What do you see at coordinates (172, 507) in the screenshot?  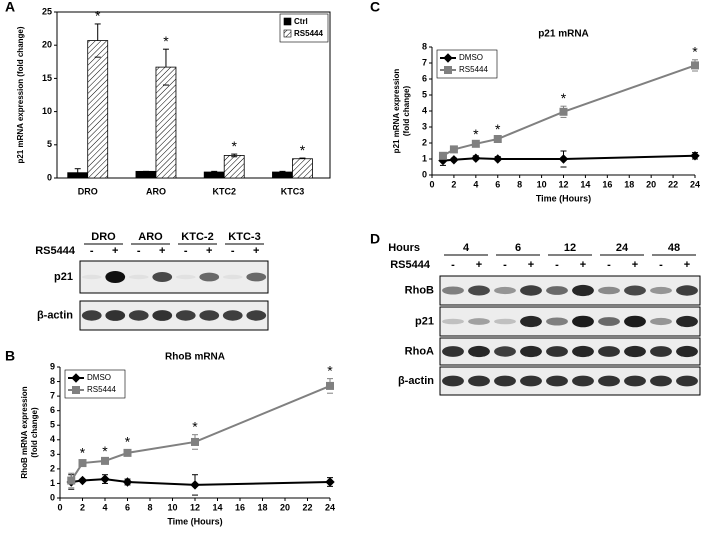 I see `x-tick-label: 10` at bounding box center [172, 507].